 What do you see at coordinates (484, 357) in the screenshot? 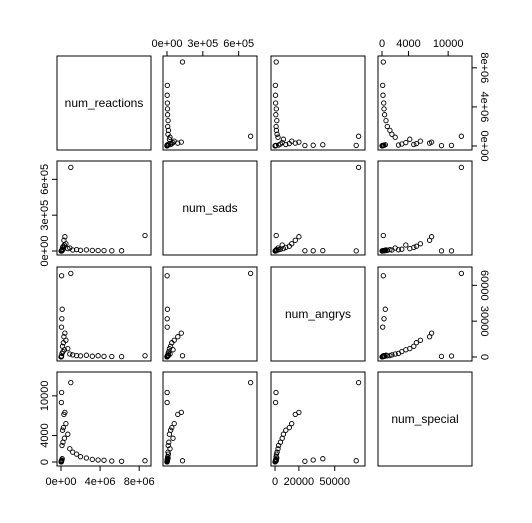
I see `y-tick-label-num_angrys-0: 0` at bounding box center [484, 357].